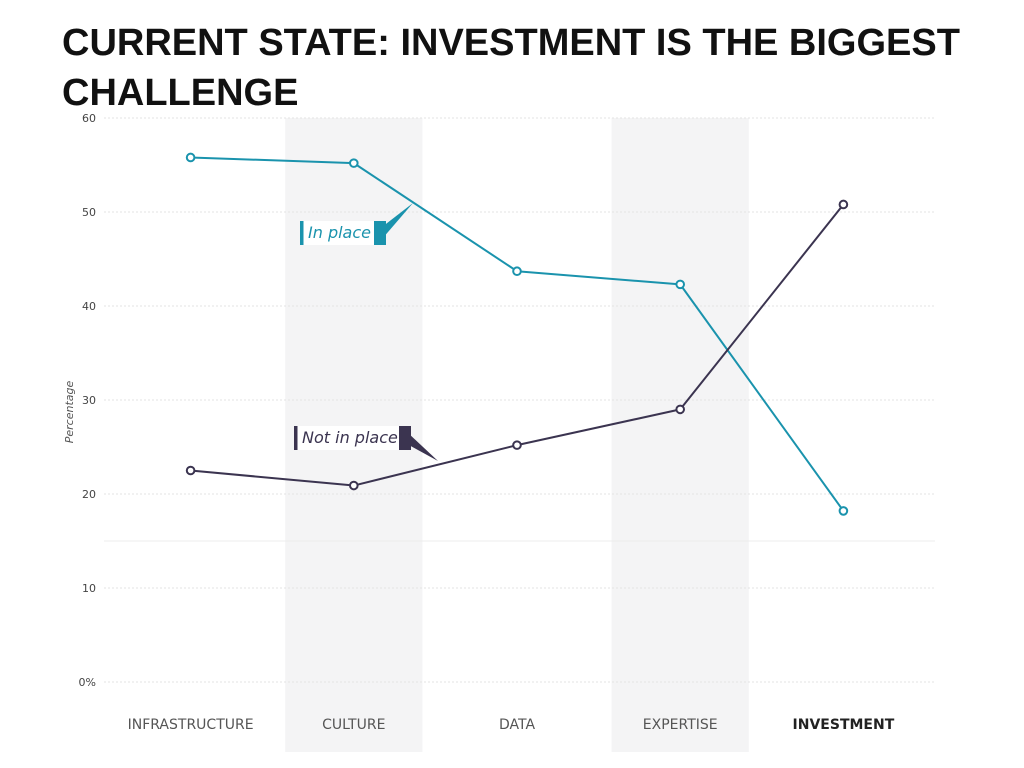  I want to click on series-label-1: Not in place, so click(366, 443).